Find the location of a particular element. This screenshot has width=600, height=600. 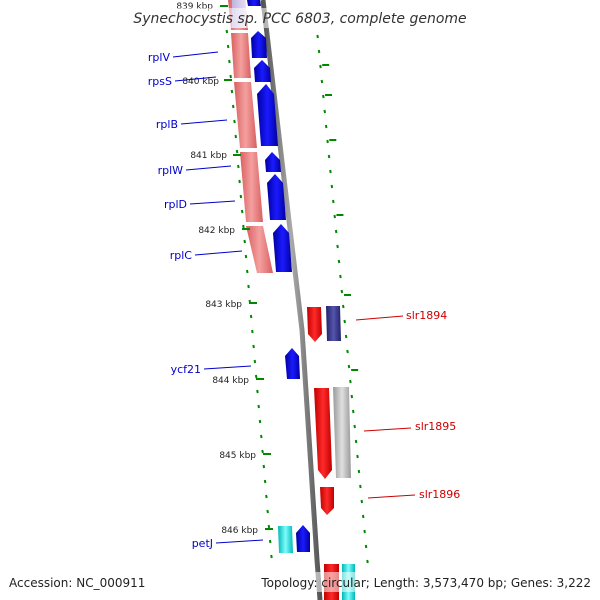

gene-arrow-rplV is located at coordinates (259, 44).